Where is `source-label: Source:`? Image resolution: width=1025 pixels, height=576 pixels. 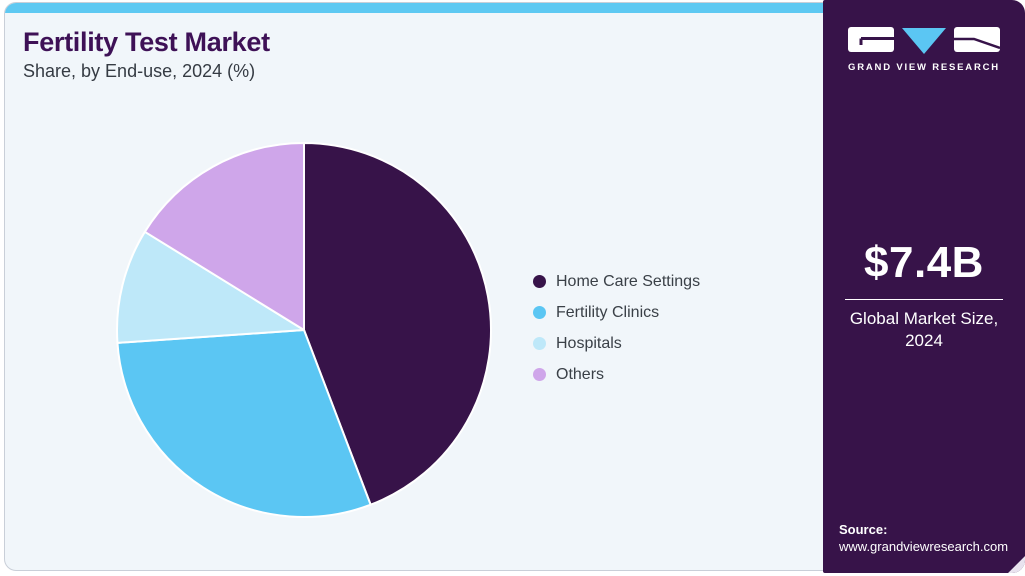 source-label: Source: is located at coordinates (863, 529).